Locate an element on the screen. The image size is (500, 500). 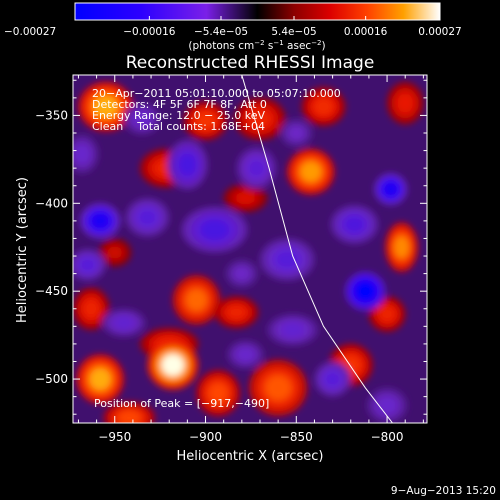
colorbar-tick-label-0: −0.00027 is located at coordinates (30, 32).